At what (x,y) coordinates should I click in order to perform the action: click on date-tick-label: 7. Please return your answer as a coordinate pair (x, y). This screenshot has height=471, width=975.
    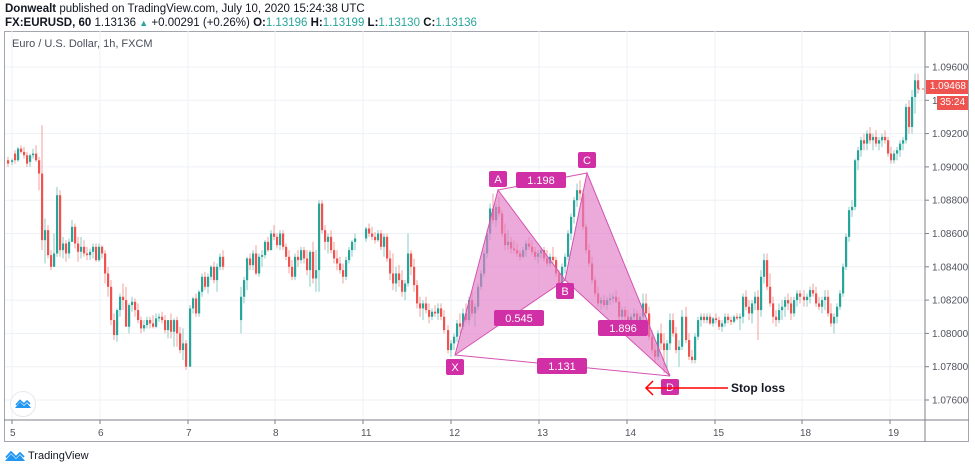
    Looking at the image, I should click on (189, 433).